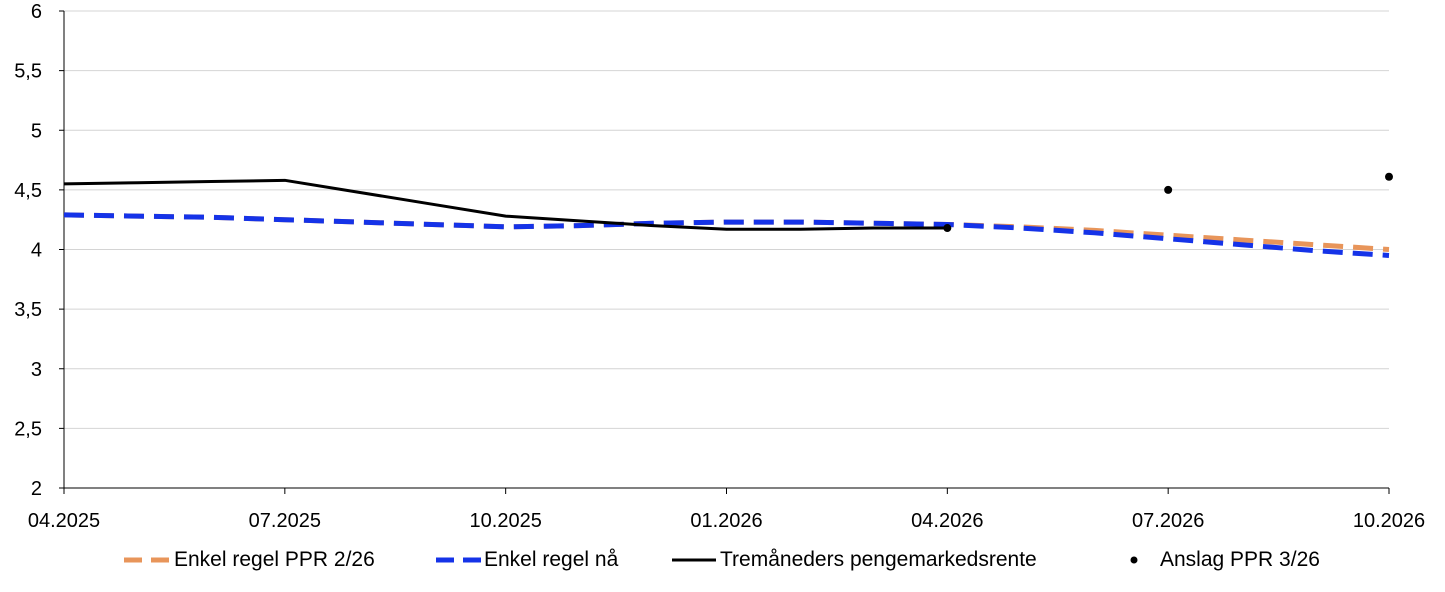 The height and width of the screenshot is (592, 1445). What do you see at coordinates (36, 370) in the screenshot?
I see `y-tick-label: 3` at bounding box center [36, 370].